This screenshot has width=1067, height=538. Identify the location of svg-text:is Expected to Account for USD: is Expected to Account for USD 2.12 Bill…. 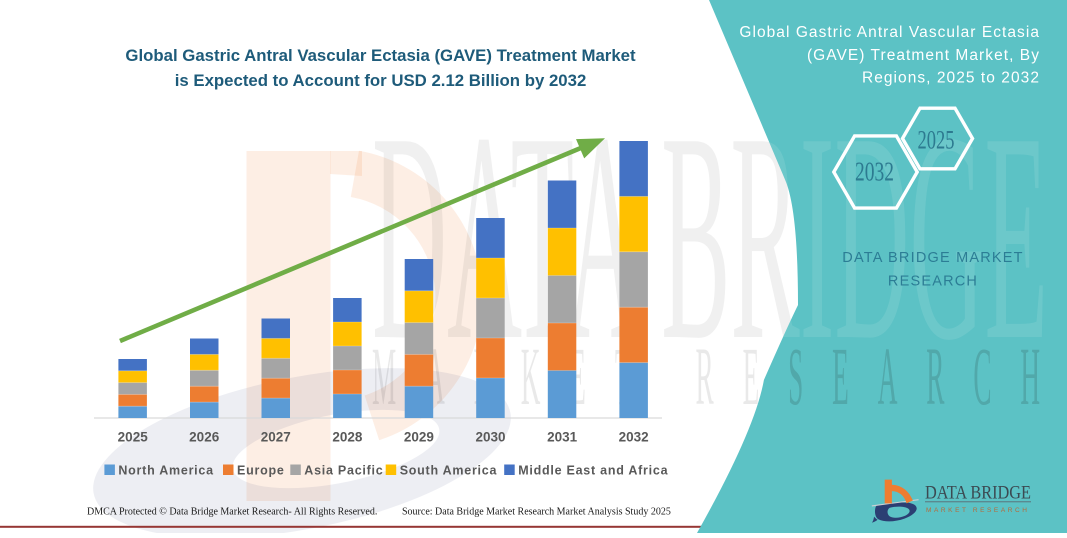
(381, 80).